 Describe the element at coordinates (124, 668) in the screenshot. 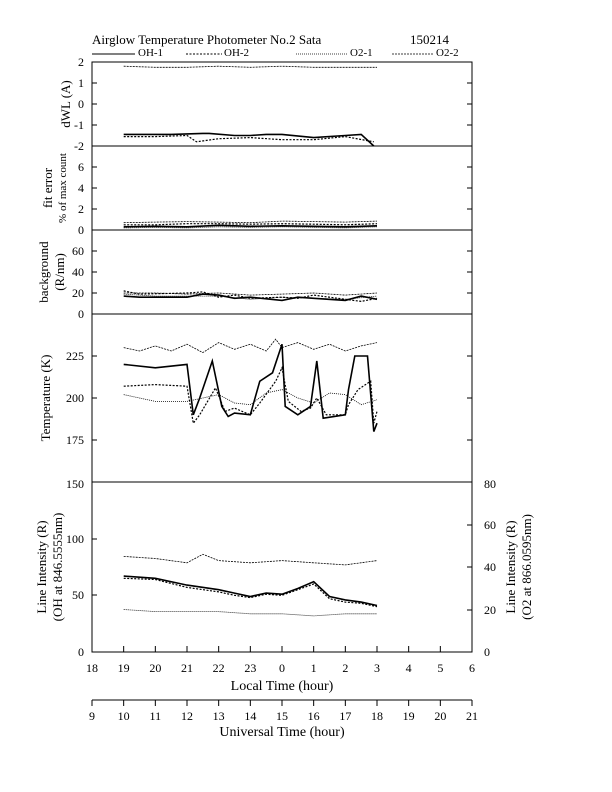

I see `local-time-tick-label: 19` at that location.